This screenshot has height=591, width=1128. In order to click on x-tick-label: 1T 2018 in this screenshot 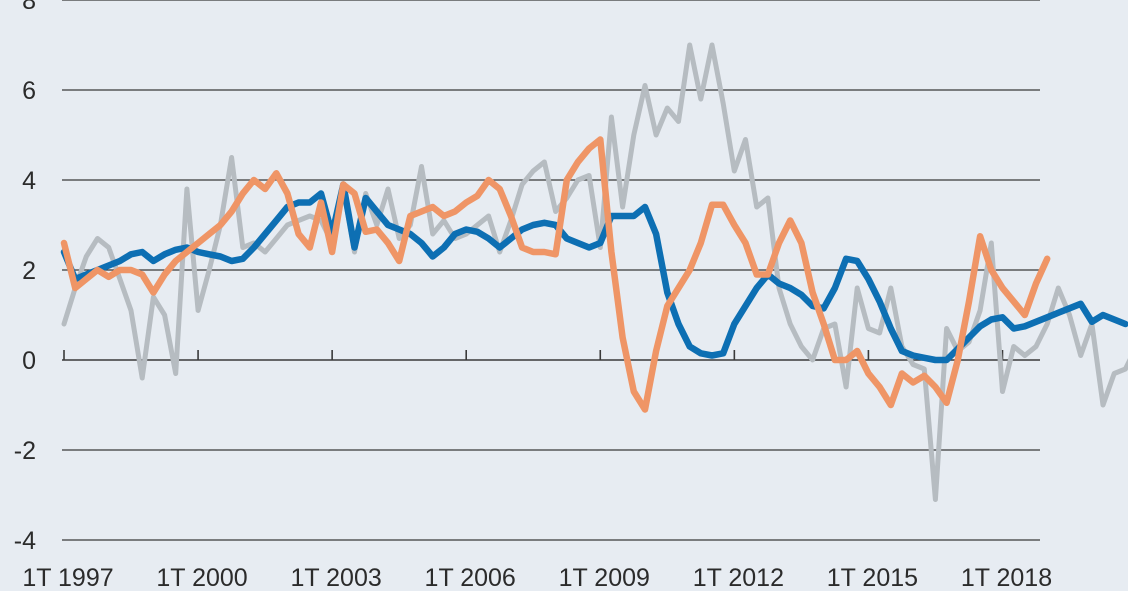, I will do `click(1006, 577)`.